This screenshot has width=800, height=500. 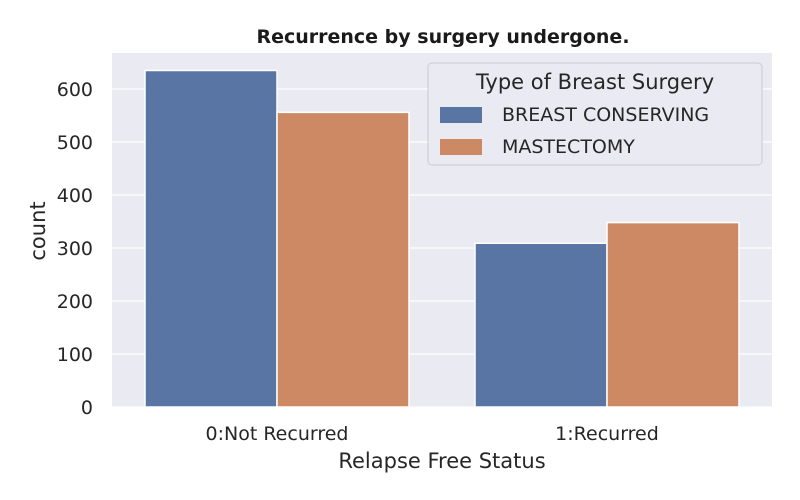 What do you see at coordinates (75, 355) in the screenshot?
I see `y-tick-label: 100` at bounding box center [75, 355].